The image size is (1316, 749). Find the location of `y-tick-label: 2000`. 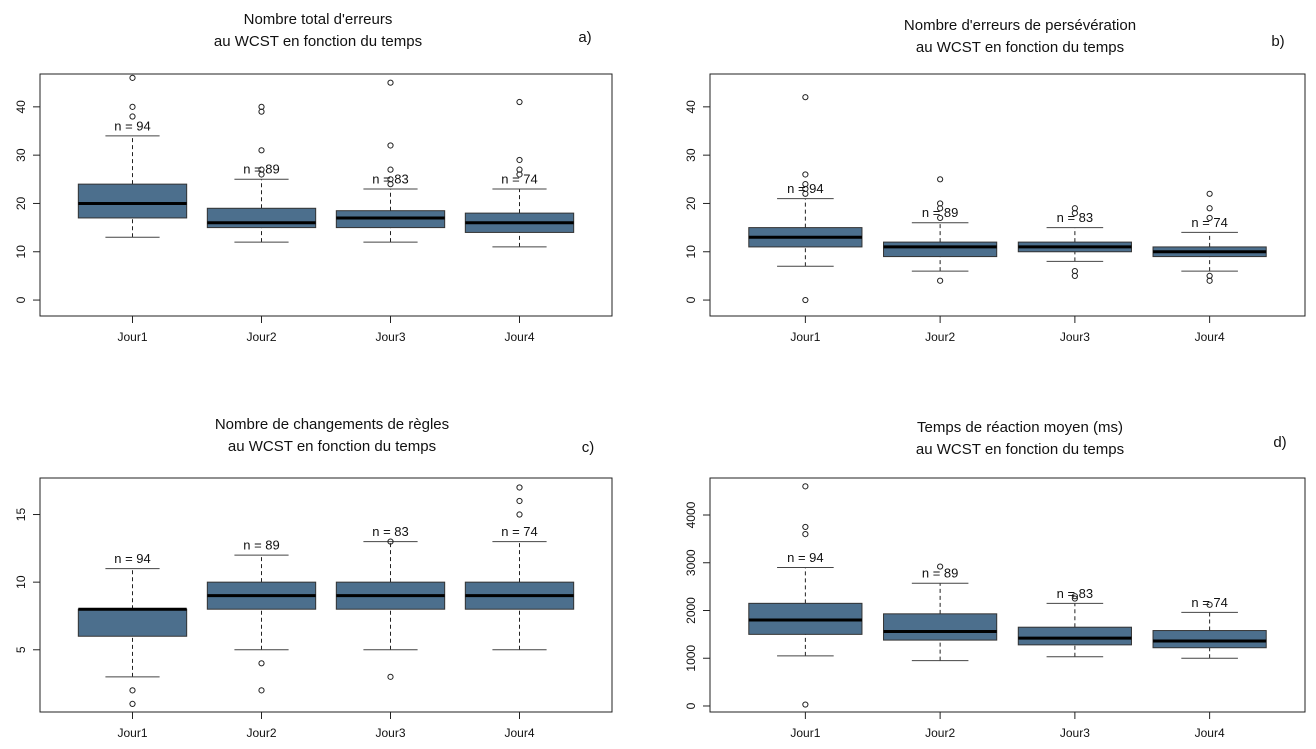

y-tick-label: 2000 is located at coordinates (691, 610).